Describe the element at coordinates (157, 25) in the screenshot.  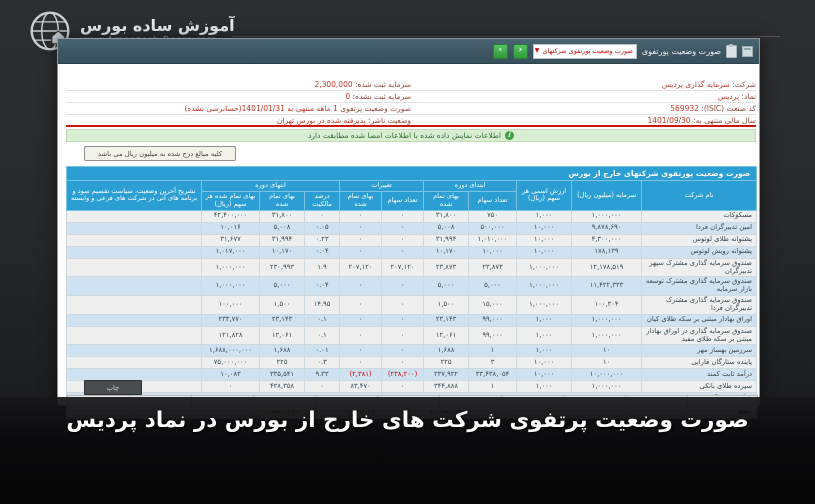
I see `logo-title: آموزش ساده بورس` at that location.